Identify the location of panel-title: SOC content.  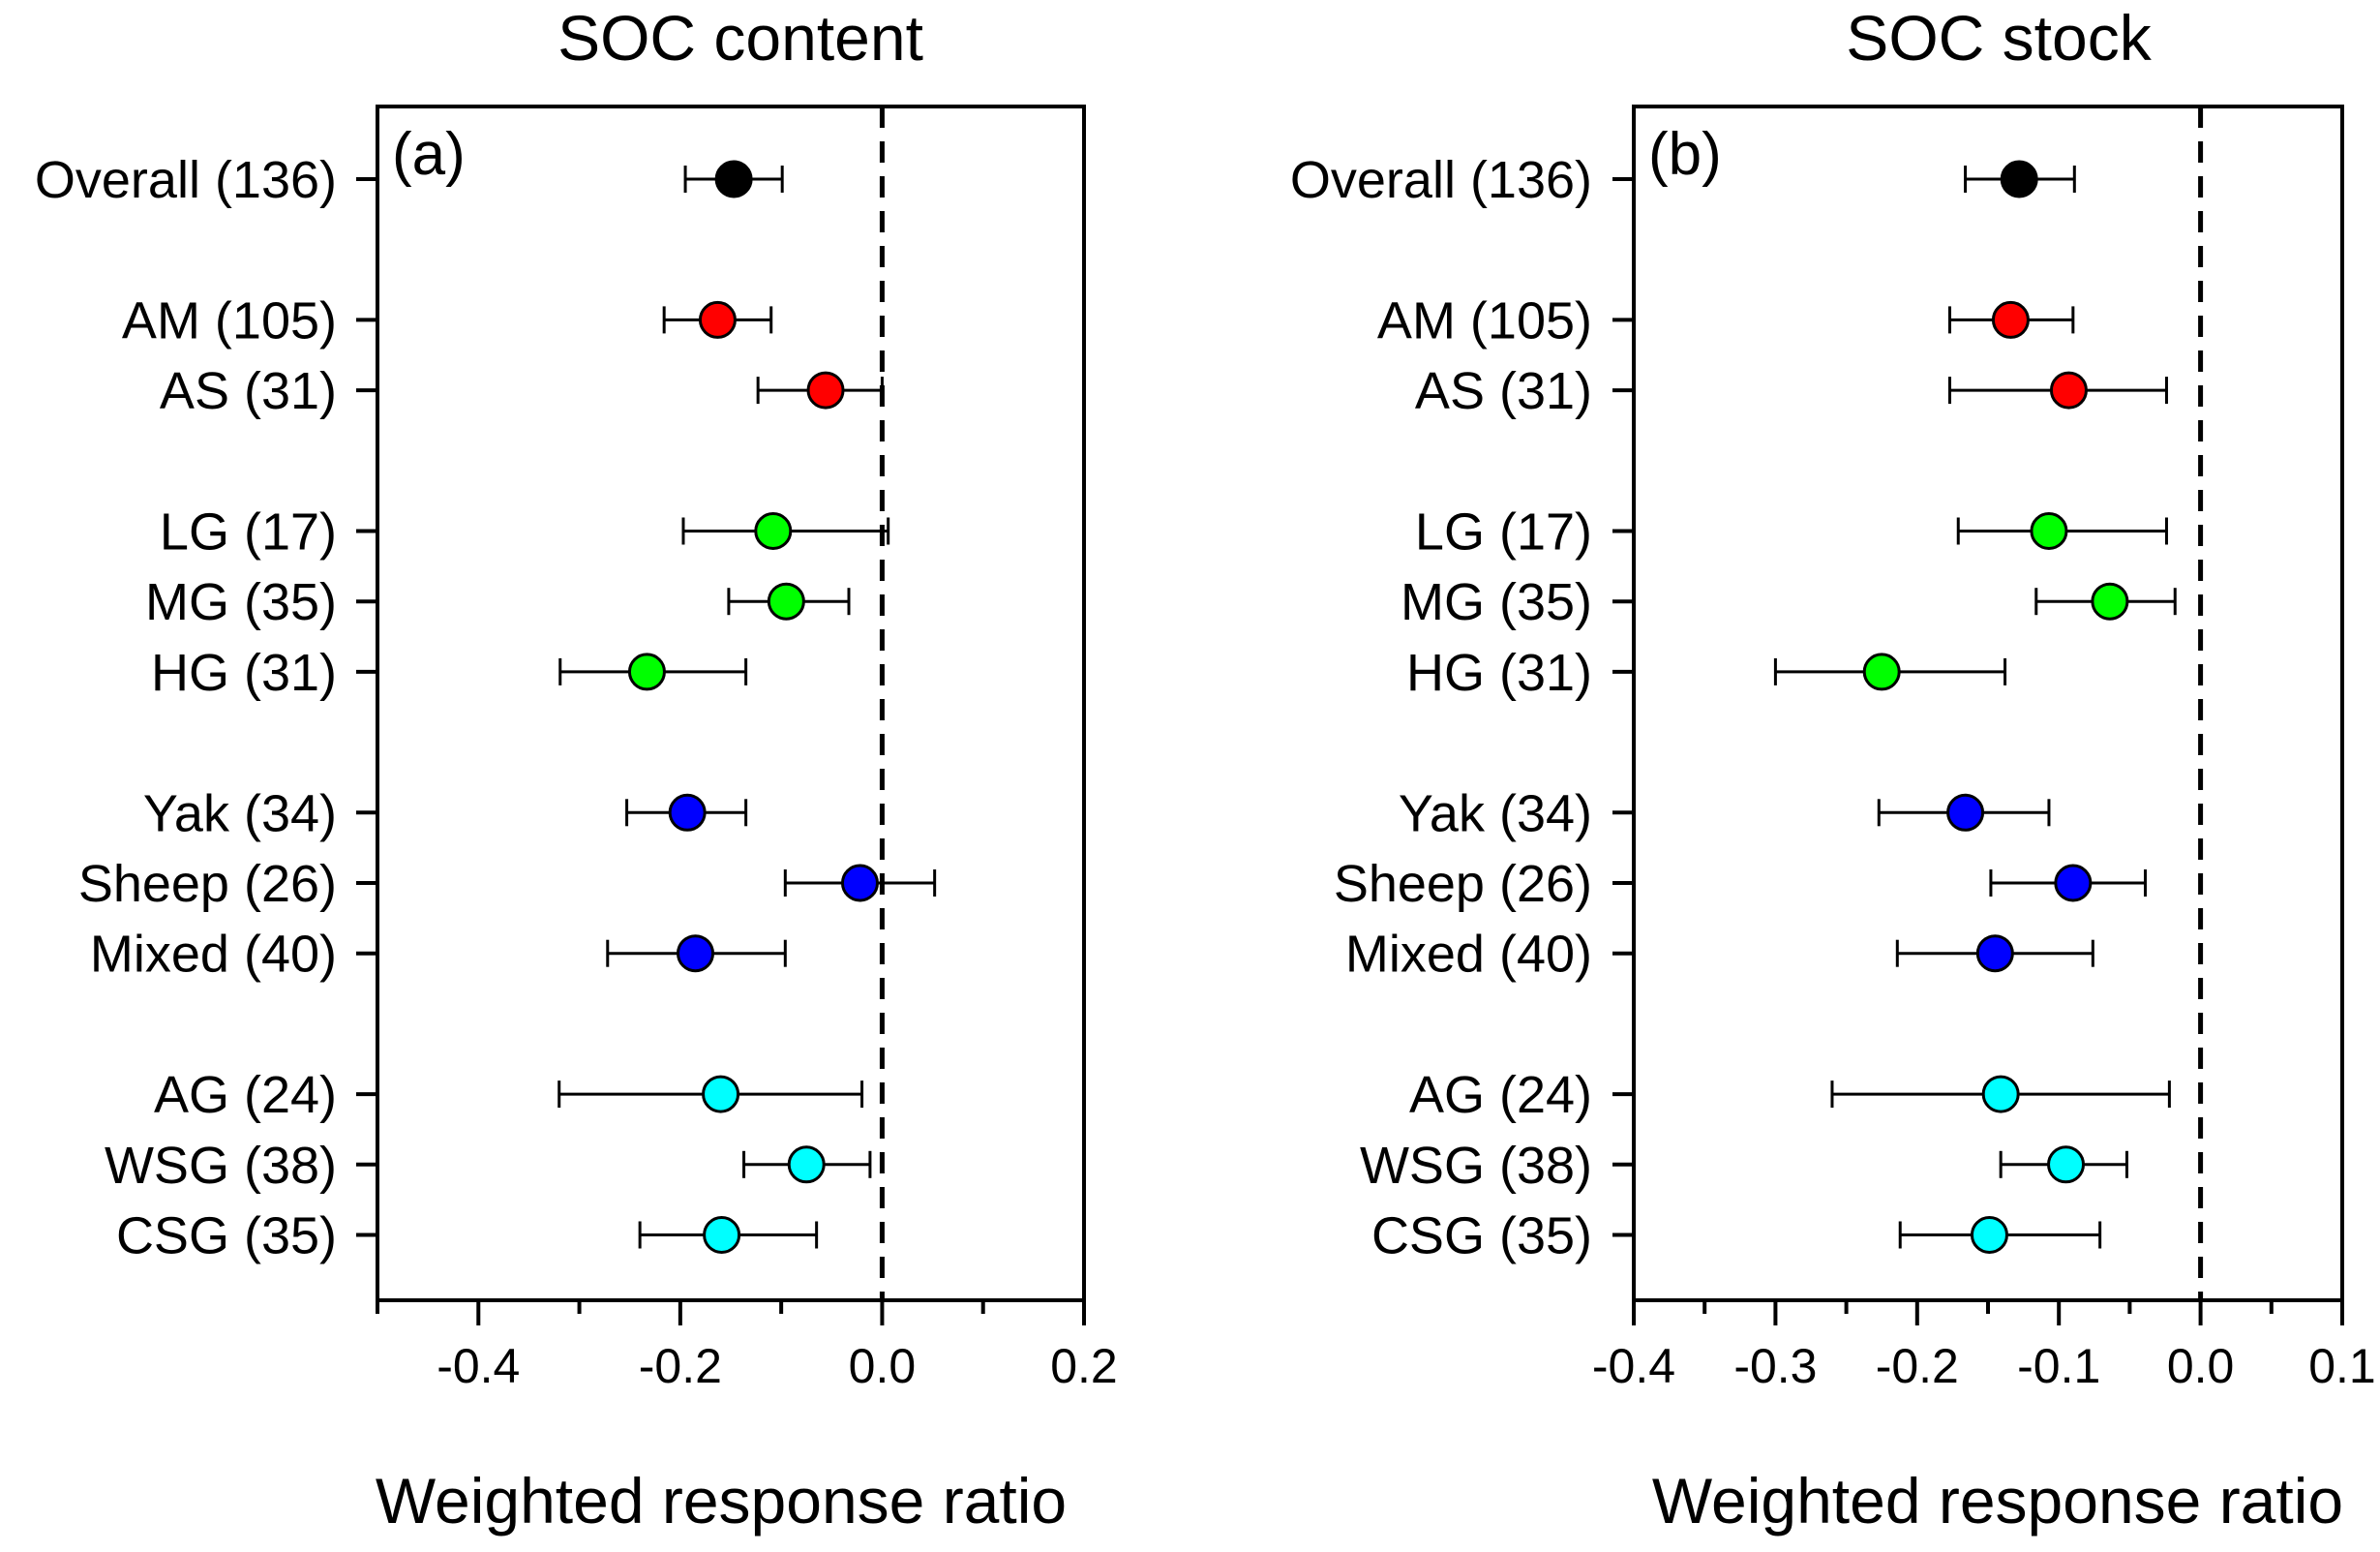
(740, 38).